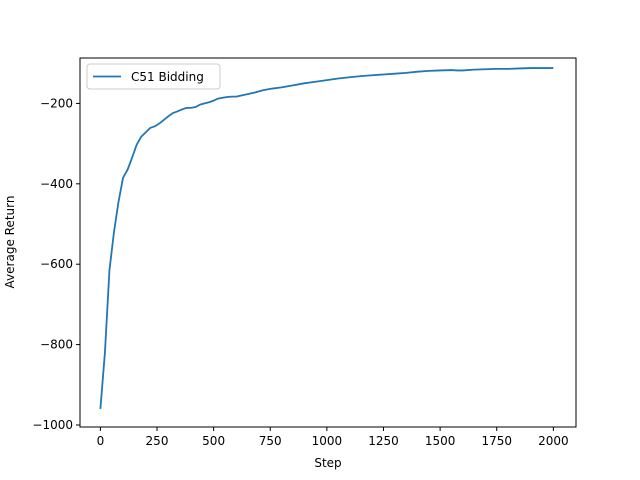 This screenshot has height=480, width=640. Describe the element at coordinates (327, 441) in the screenshot. I see `x-tick-label: 1000` at that location.